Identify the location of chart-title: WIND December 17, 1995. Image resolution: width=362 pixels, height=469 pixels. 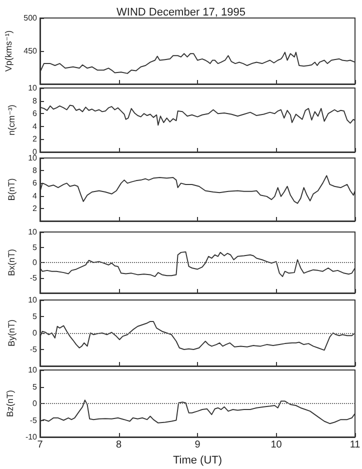
(181, 12).